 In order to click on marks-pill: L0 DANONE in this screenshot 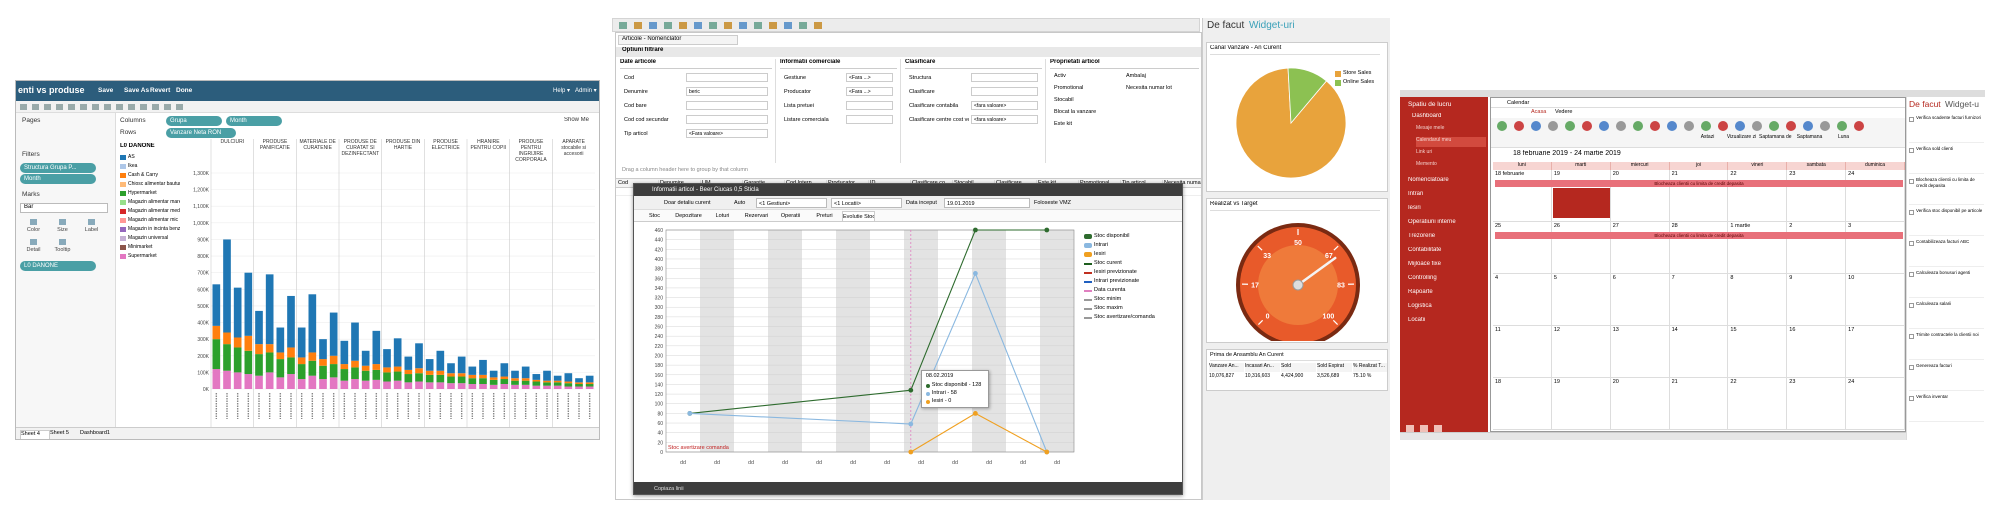, I will do `click(58, 266)`.